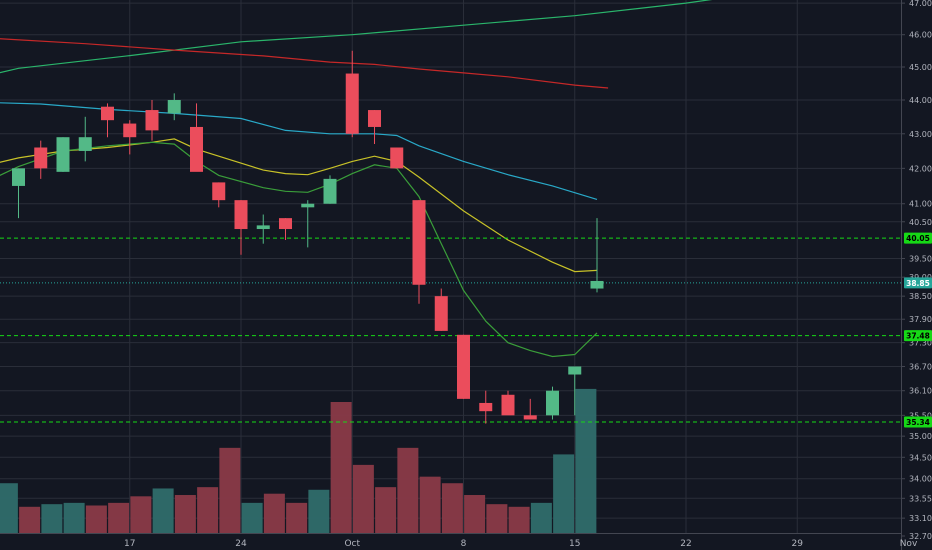  I want to click on x-tick-label: 24, so click(241, 544).